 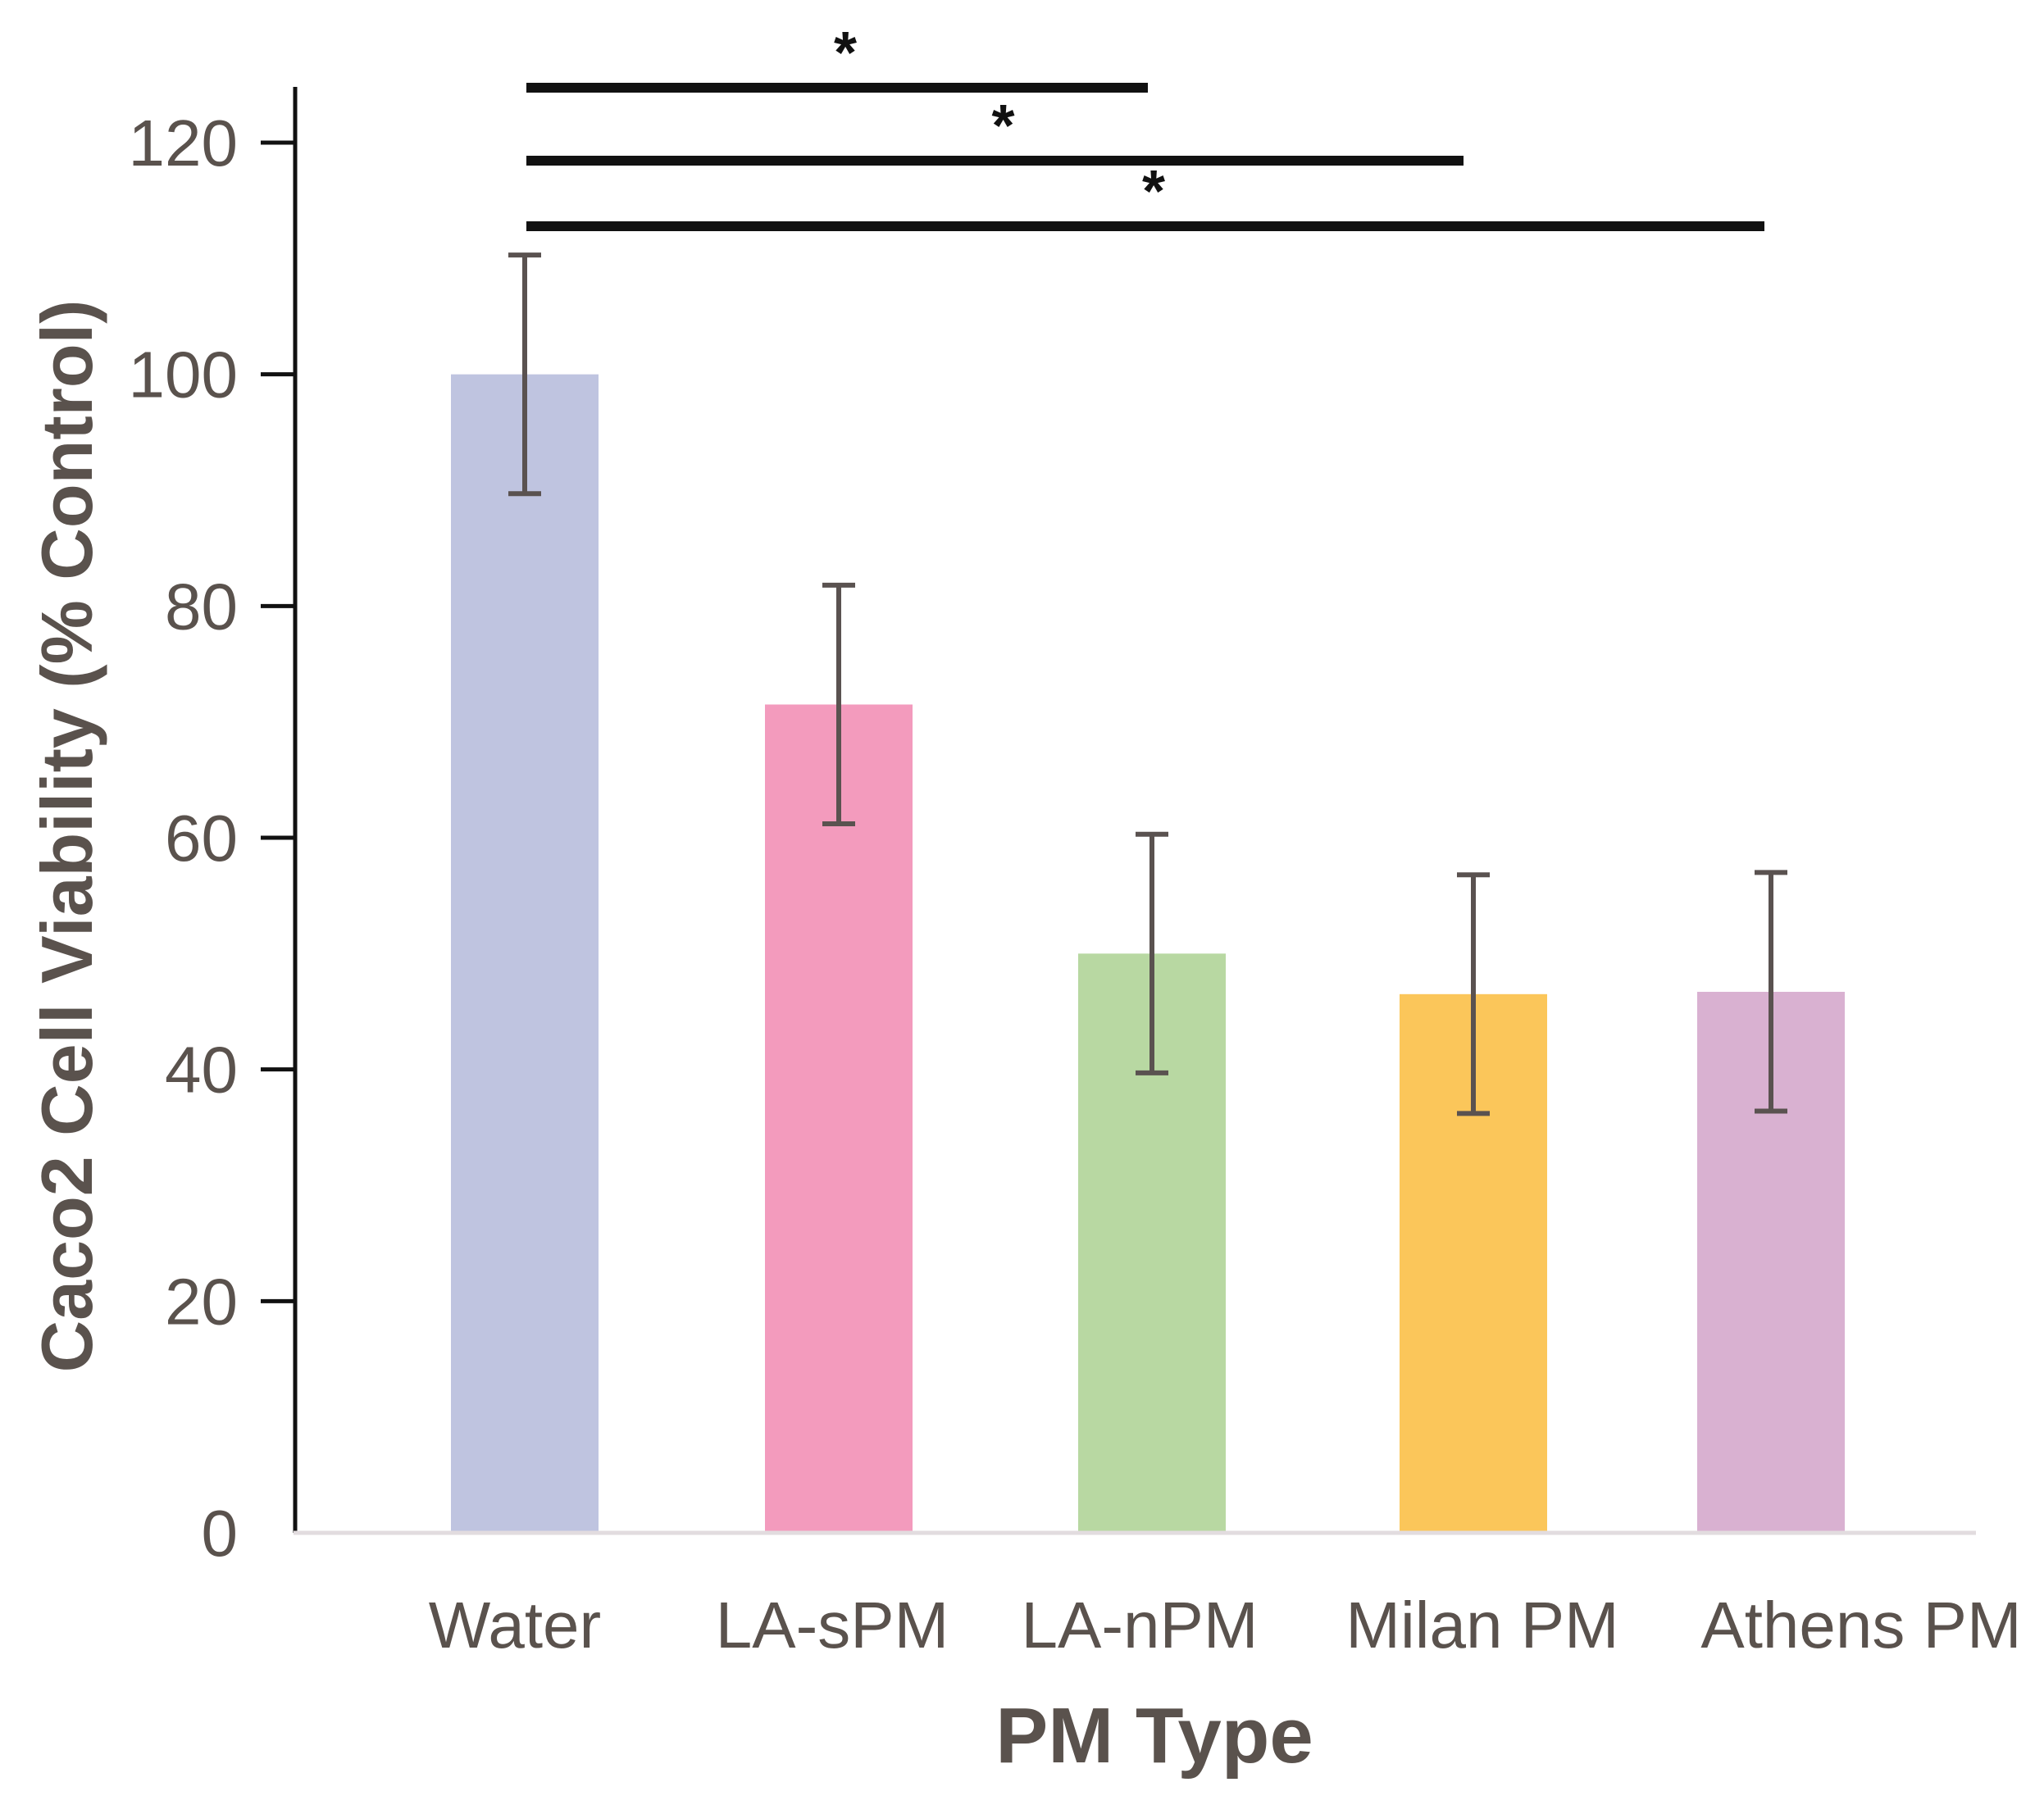 What do you see at coordinates (838, 704) in the screenshot?
I see `error-bar-la-spm` at bounding box center [838, 704].